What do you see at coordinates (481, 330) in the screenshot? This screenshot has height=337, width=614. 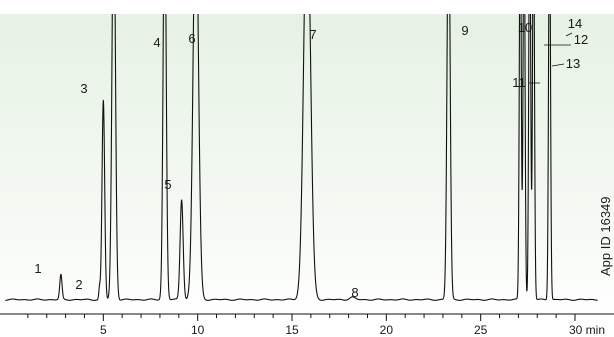 I see `x-tick-label: 25` at bounding box center [481, 330].